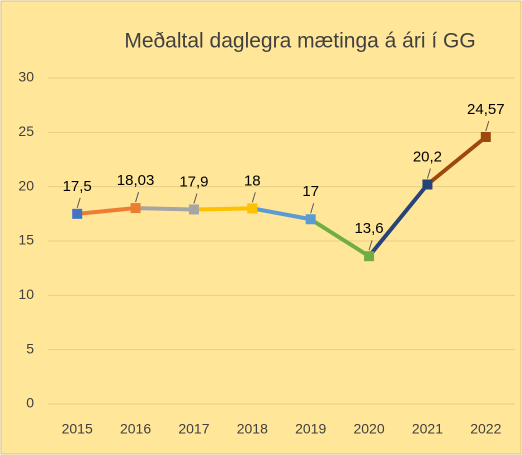  What do you see at coordinates (252, 429) in the screenshot?
I see `x-tick-label: 2018` at bounding box center [252, 429].